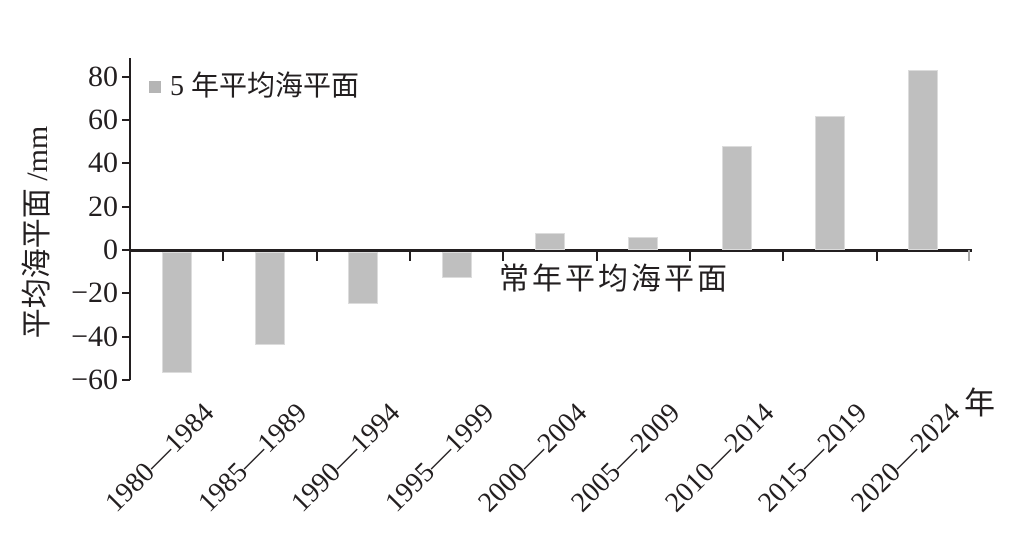 Image resolution: width=1013 pixels, height=537 pixels. What do you see at coordinates (614, 279) in the screenshot?
I see `baseline-annotation: 常年平均海平面` at bounding box center [614, 279].